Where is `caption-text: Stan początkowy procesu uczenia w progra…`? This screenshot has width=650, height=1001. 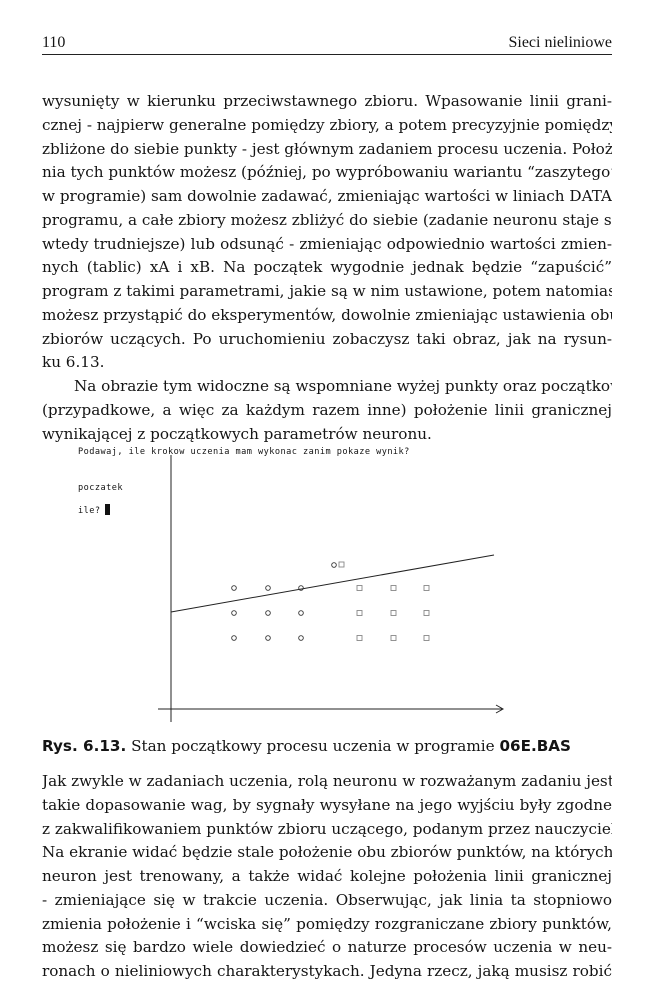 caption-text: Stan początkowy procesu uczenia w progra… is located at coordinates (313, 746).